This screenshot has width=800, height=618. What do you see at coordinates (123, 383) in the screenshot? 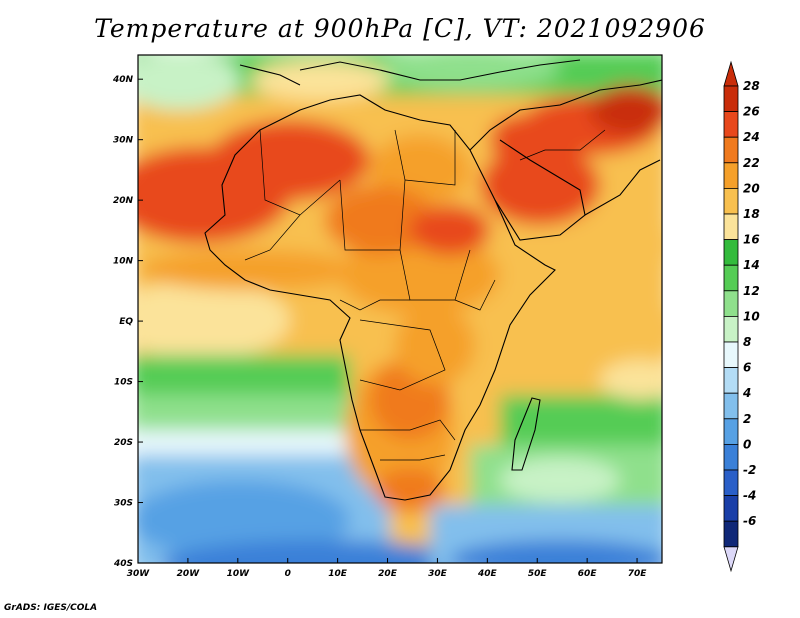
I see `lat-tick-label: 10S` at bounding box center [123, 383].